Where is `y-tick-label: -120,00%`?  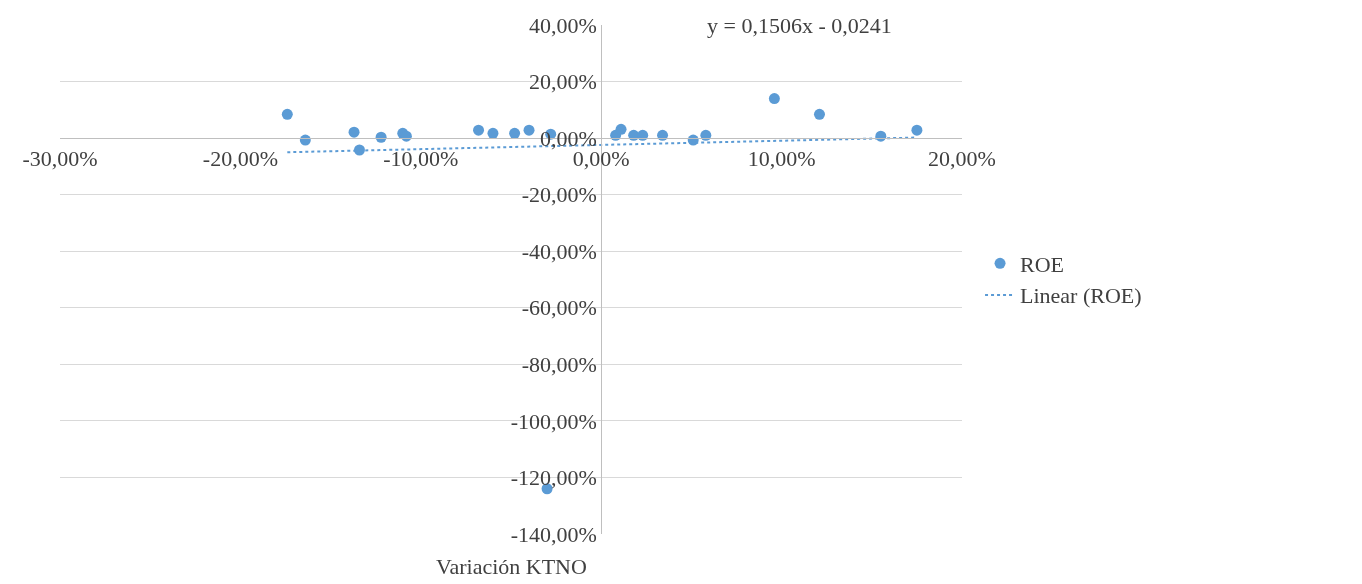
y-tick-label: -120,00% is located at coordinates (553, 478).